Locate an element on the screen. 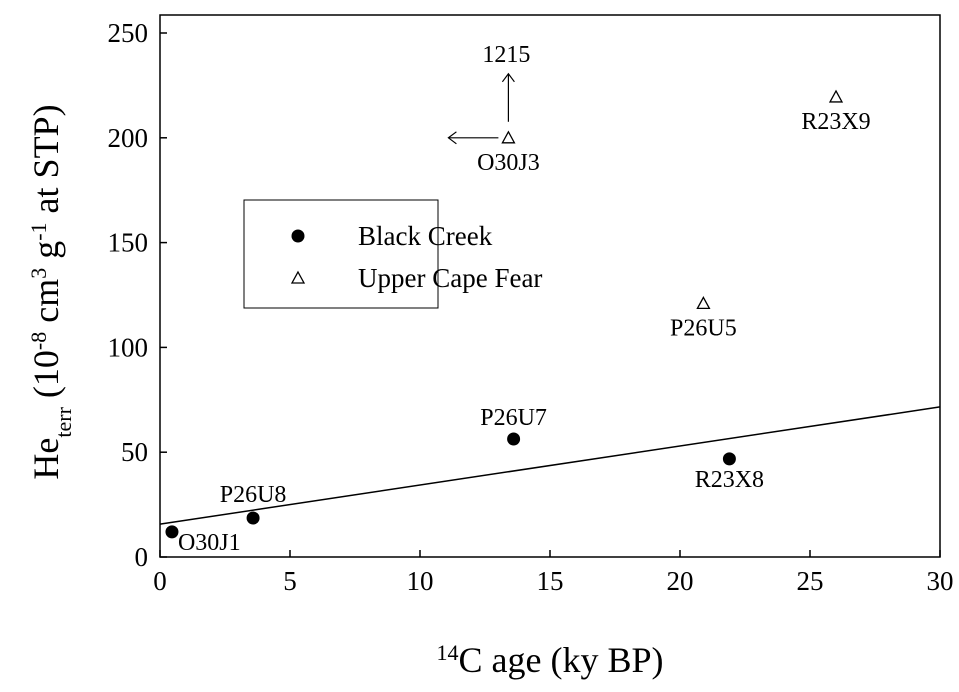 This screenshot has height=692, width=959. y-axis-label: Heterr (10-8 cm3 g-1 at STP) is located at coordinates (51, 291).